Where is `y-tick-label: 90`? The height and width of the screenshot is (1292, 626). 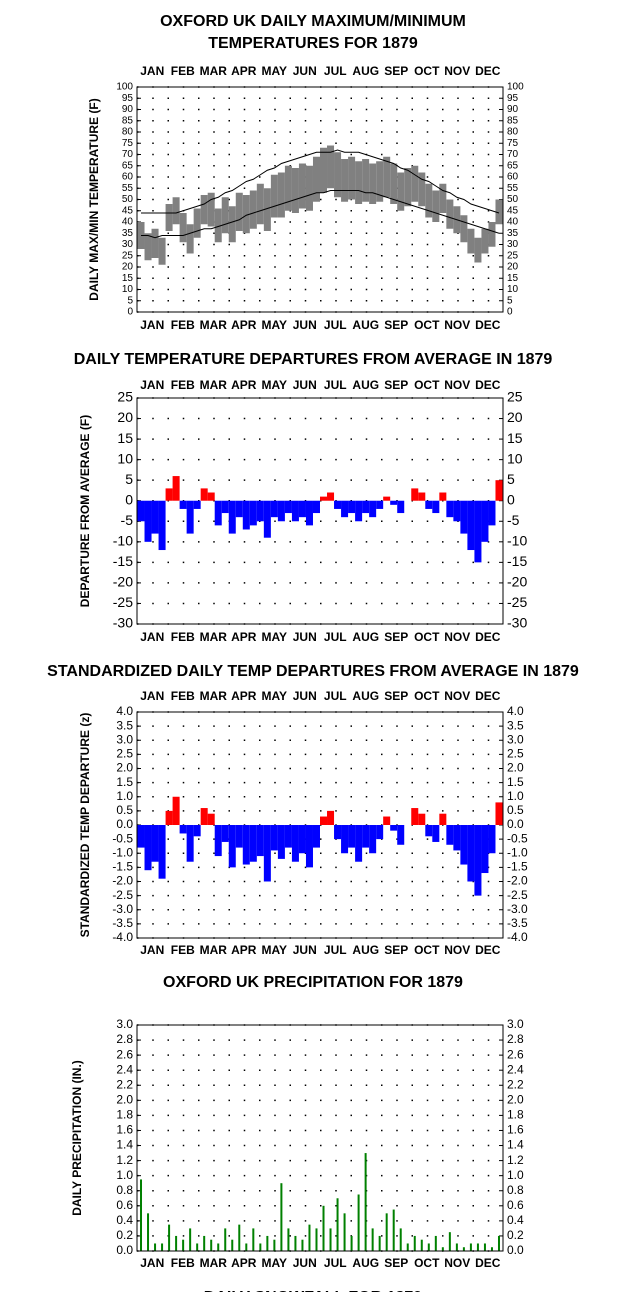
y-tick-label: 90 is located at coordinates (128, 109).